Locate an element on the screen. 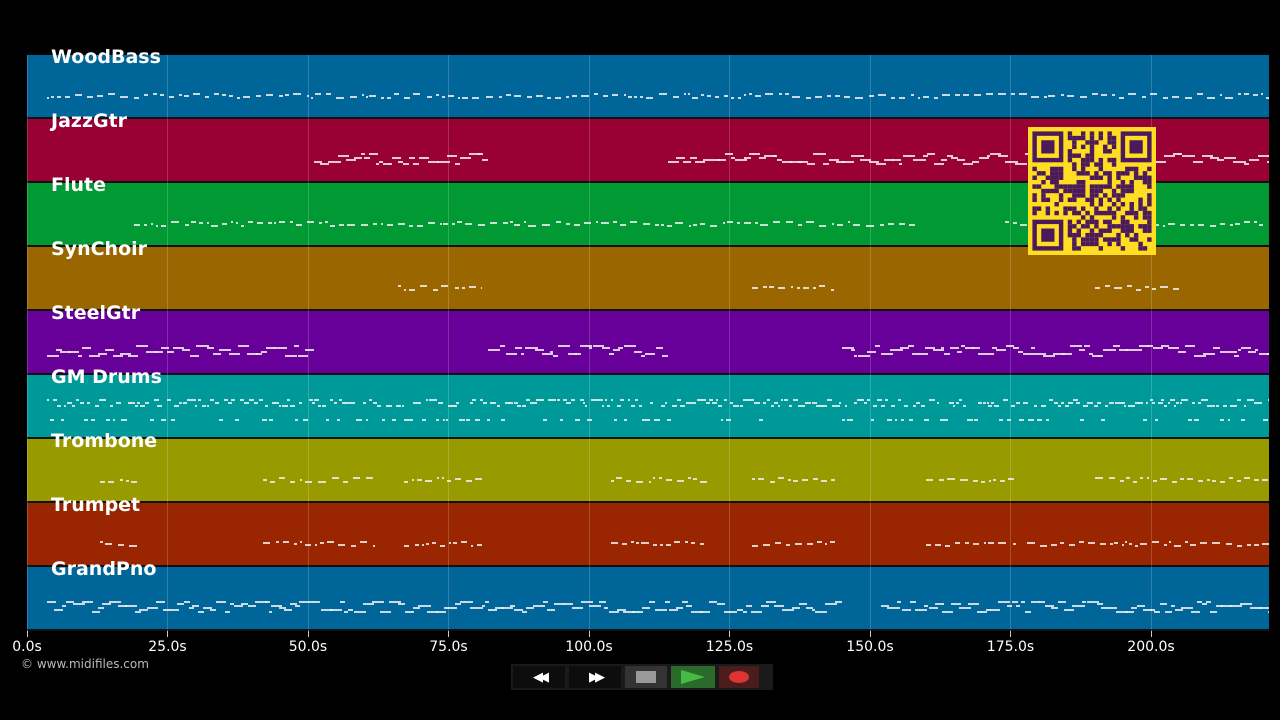 Image resolution: width=1280 pixels, height=720 pixels. rewind-button: ◀◀ is located at coordinates (539, 677).